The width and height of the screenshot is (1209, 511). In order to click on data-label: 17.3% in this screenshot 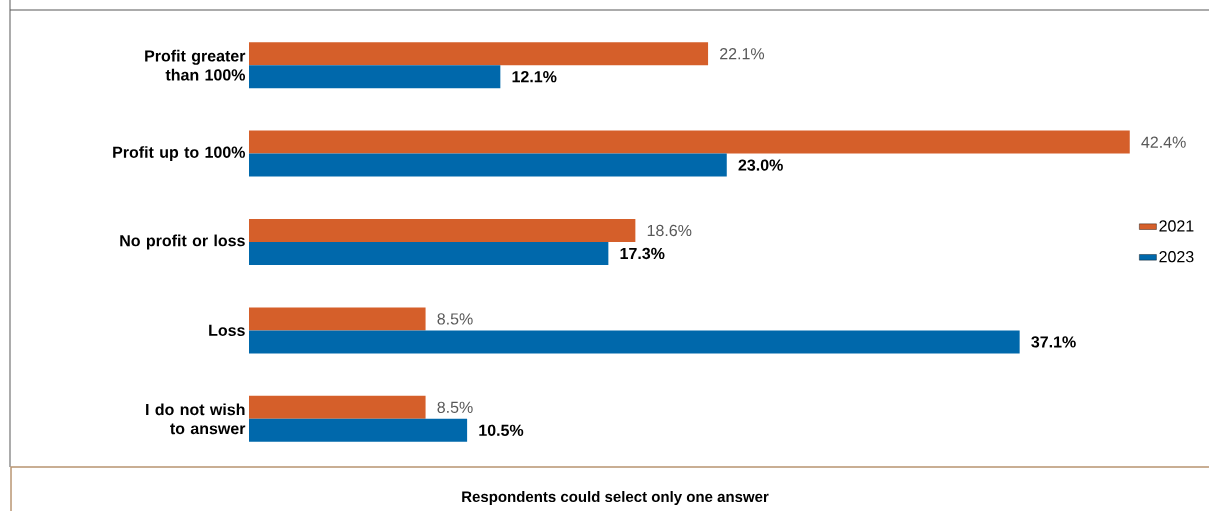, I will do `click(642, 253)`.